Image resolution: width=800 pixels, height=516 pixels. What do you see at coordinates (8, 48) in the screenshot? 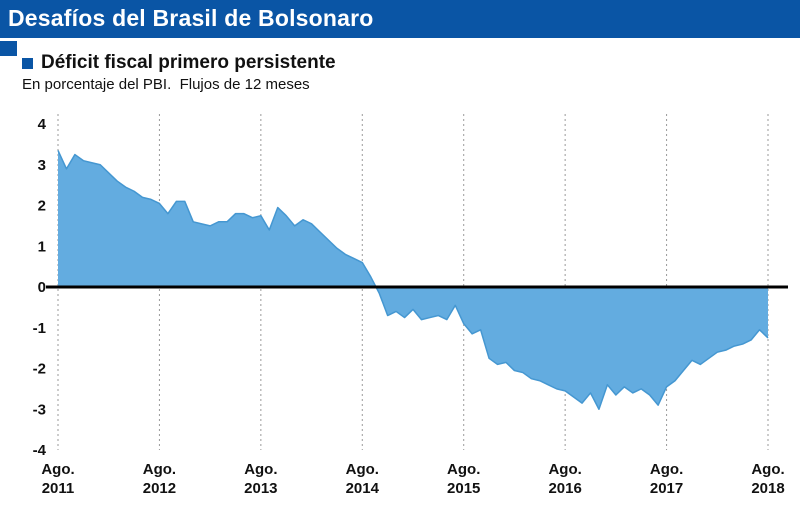
I see `banner-tab-decoration` at bounding box center [8, 48].